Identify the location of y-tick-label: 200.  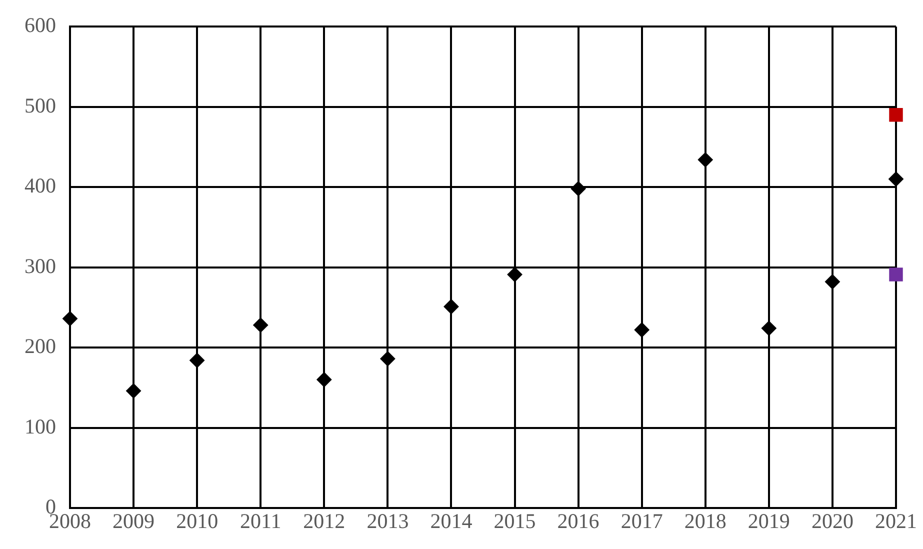
(40, 346).